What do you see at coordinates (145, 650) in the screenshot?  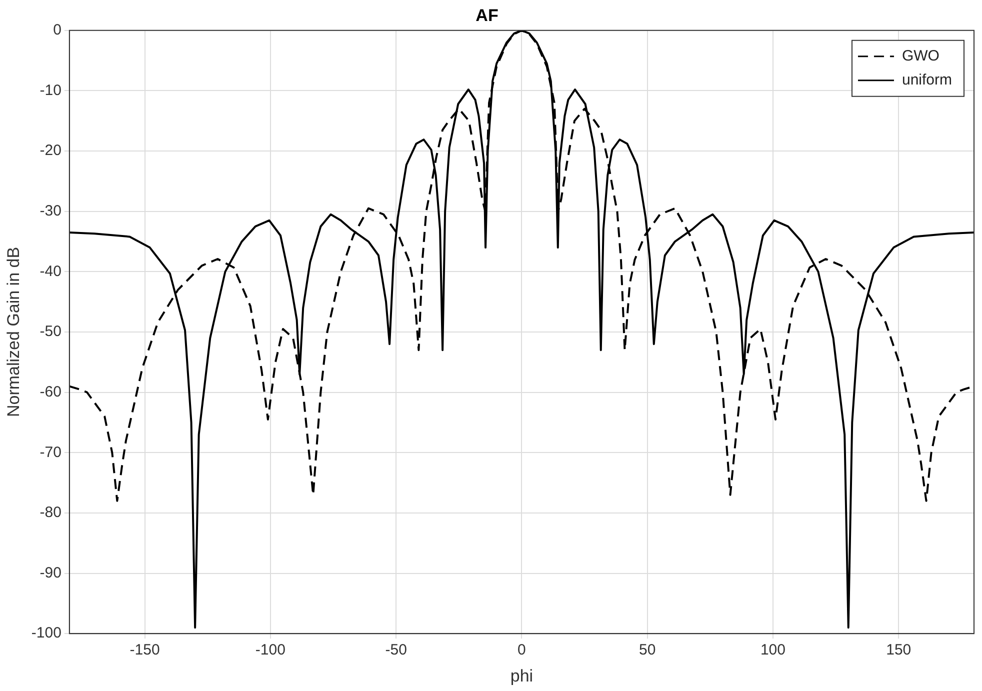 I see `x-tick-label: -150` at bounding box center [145, 650].